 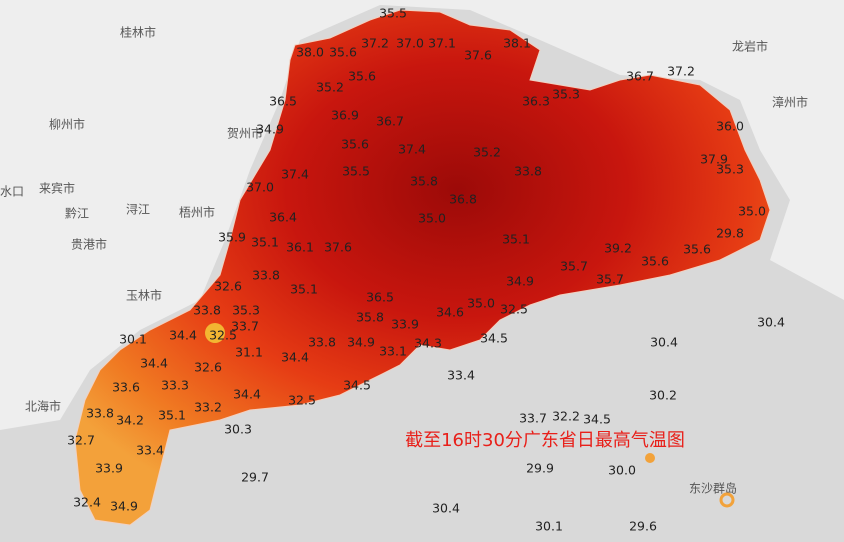 What do you see at coordinates (517, 43) in the screenshot?
I see `temperature-reading: 38.1` at bounding box center [517, 43].